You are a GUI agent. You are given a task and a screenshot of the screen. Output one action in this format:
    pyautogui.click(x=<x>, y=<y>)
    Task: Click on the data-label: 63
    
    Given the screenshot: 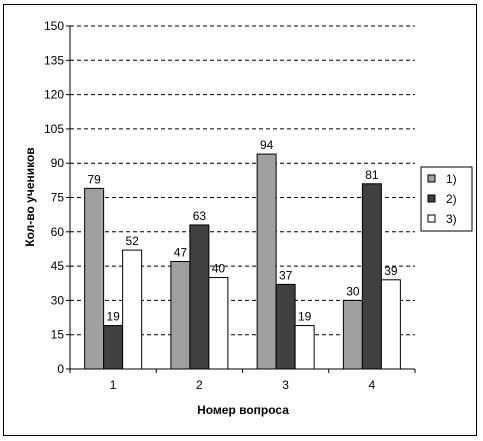 What is the action you would take?
    pyautogui.click(x=200, y=216)
    